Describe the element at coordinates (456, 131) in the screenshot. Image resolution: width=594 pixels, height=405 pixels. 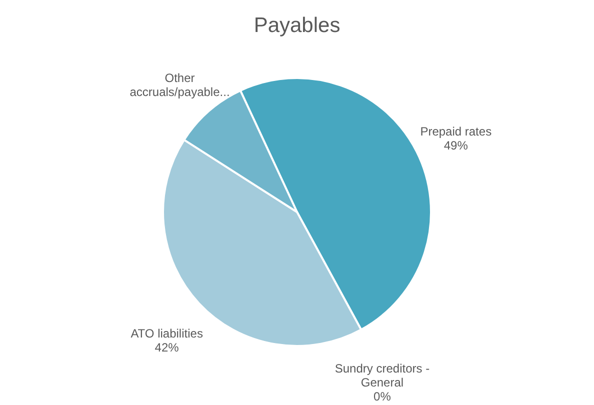
I see `slice-label: Prepaid rates` at that location.